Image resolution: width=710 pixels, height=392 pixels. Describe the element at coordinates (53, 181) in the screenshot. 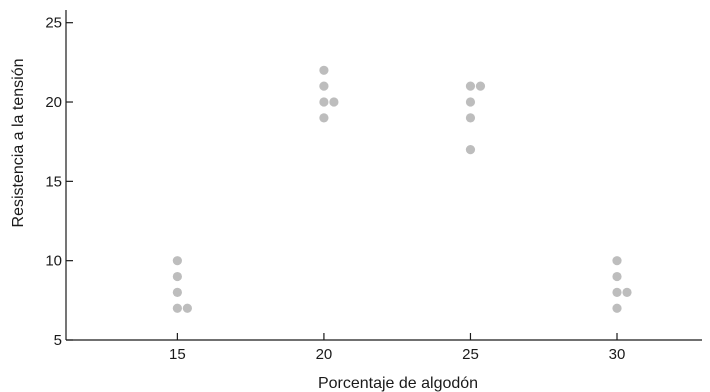

I see `y-tick-label: 15` at that location.